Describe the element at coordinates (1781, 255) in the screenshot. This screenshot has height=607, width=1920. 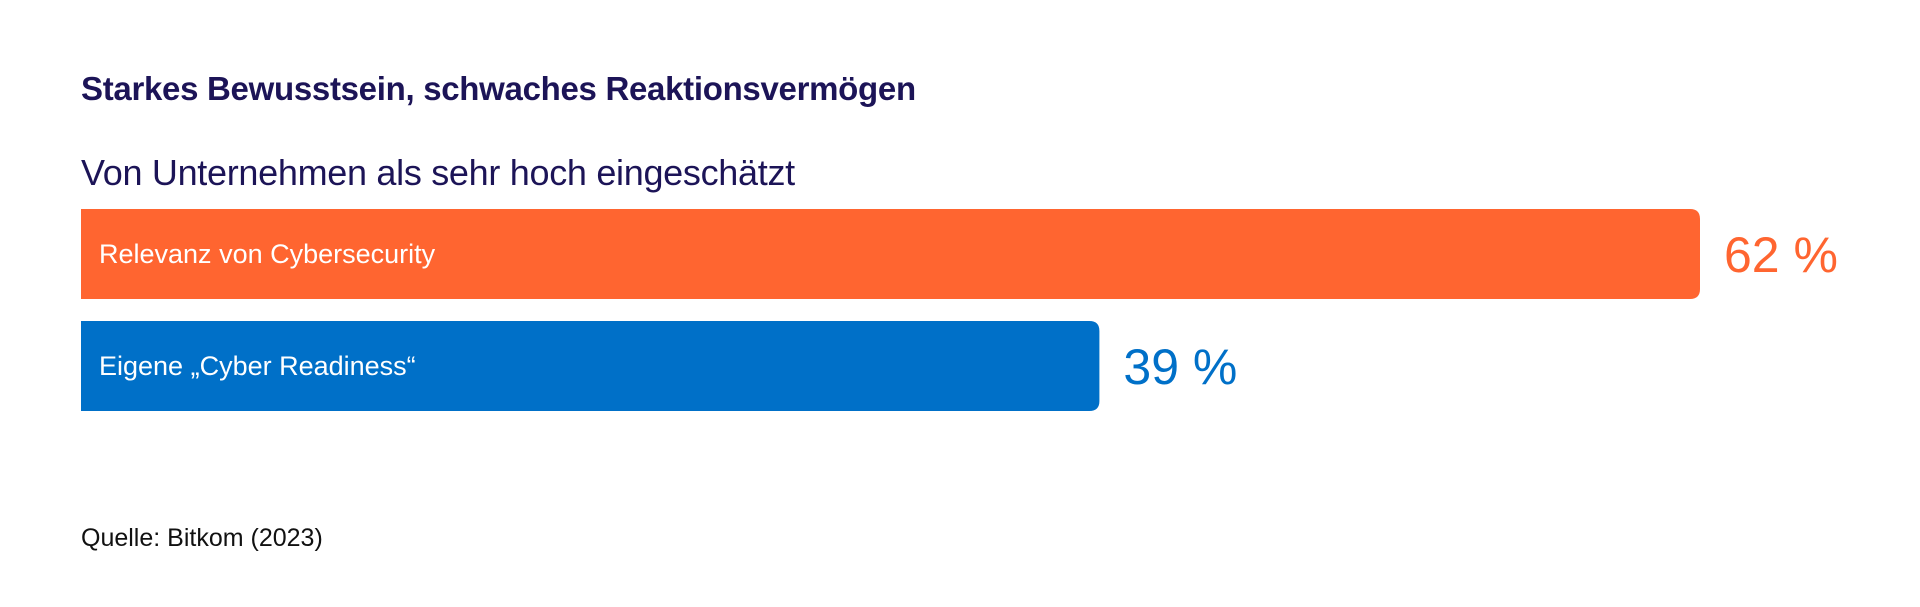
I see `value-label-1: 62 %` at that location.